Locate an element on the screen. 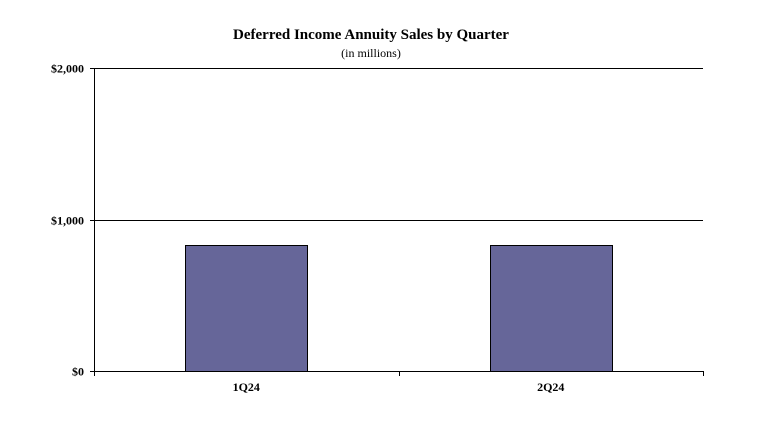 The image size is (768, 421). chart-title: Deferred Income Annuity Sales by Quarter is located at coordinates (371, 35).